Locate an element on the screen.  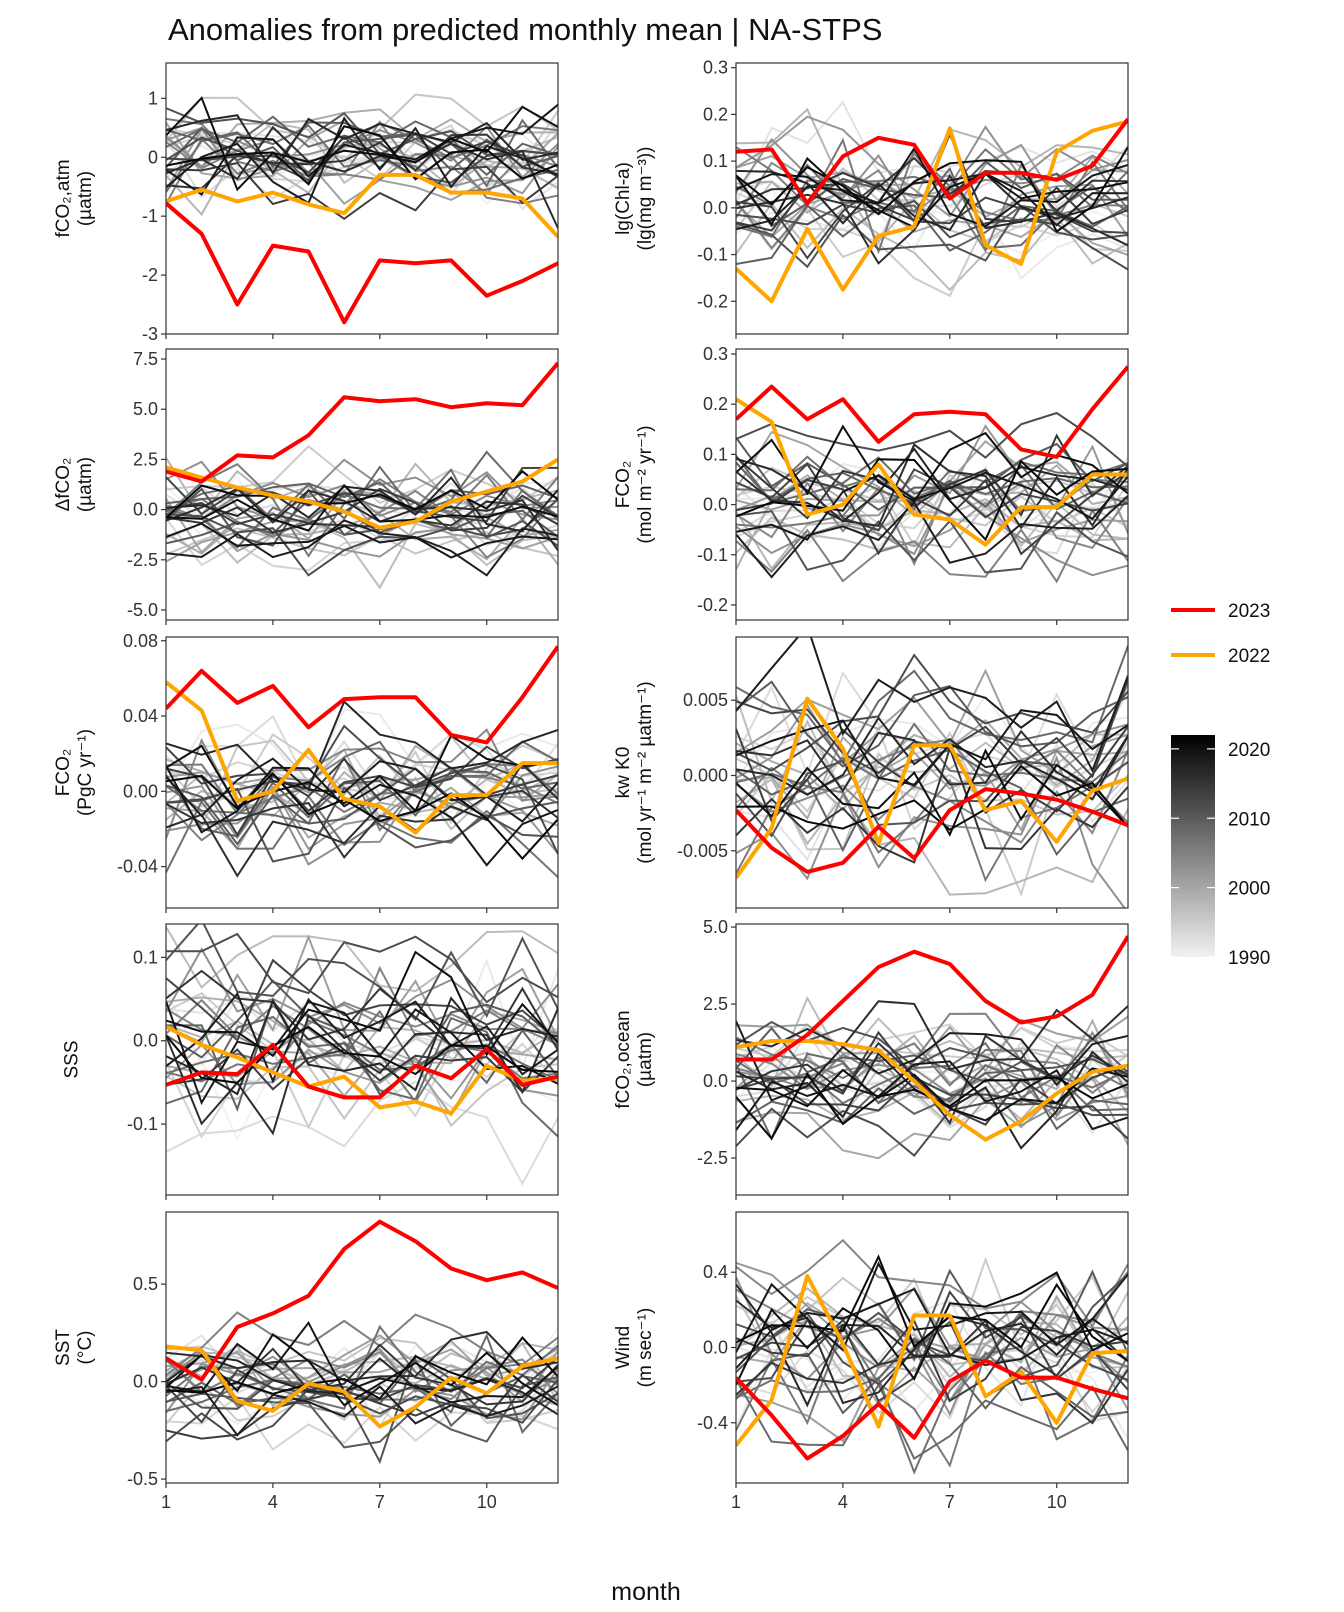
y-axis-title-line: (µatm) is located at coordinates (645, 1059).